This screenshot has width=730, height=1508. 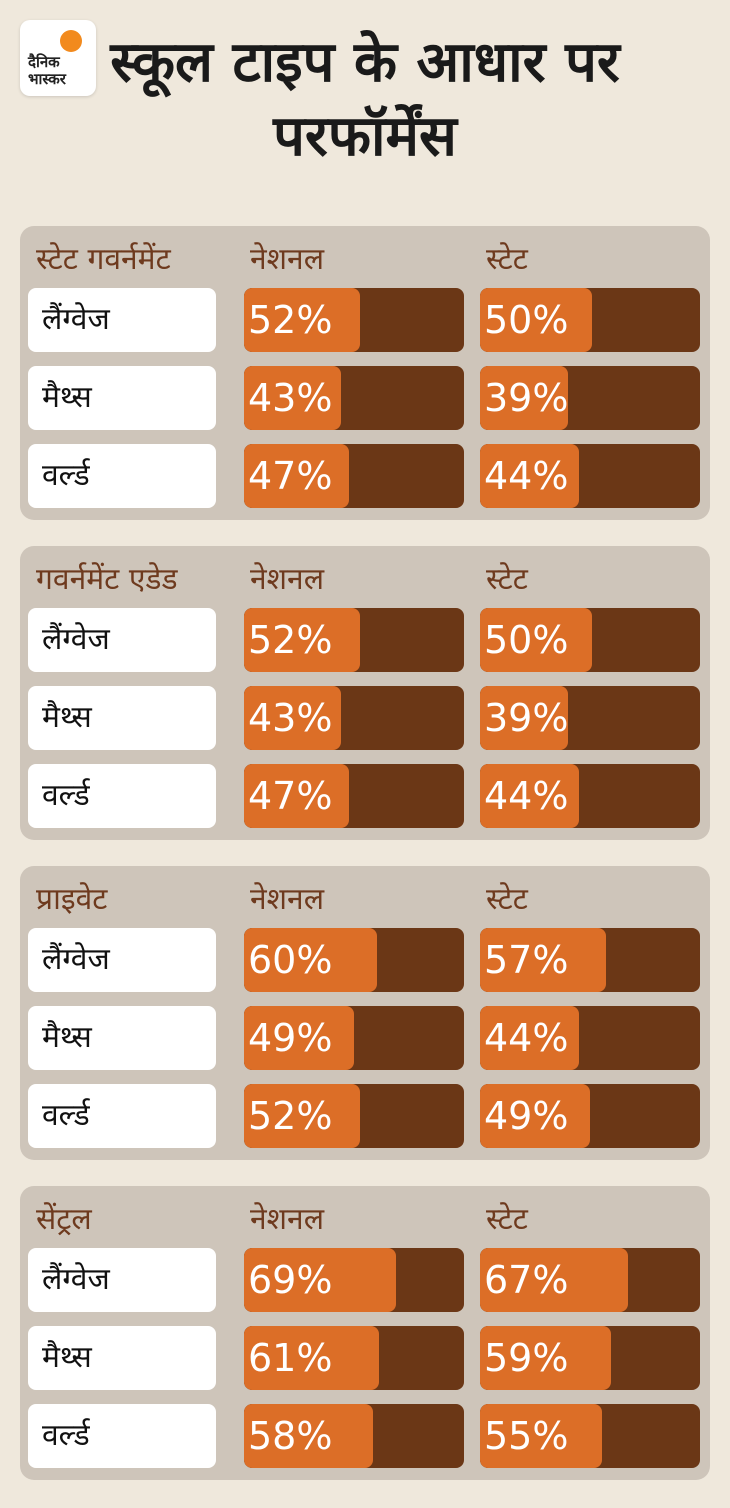 What do you see at coordinates (290, 960) in the screenshot?
I see `value-label: 60%` at bounding box center [290, 960].